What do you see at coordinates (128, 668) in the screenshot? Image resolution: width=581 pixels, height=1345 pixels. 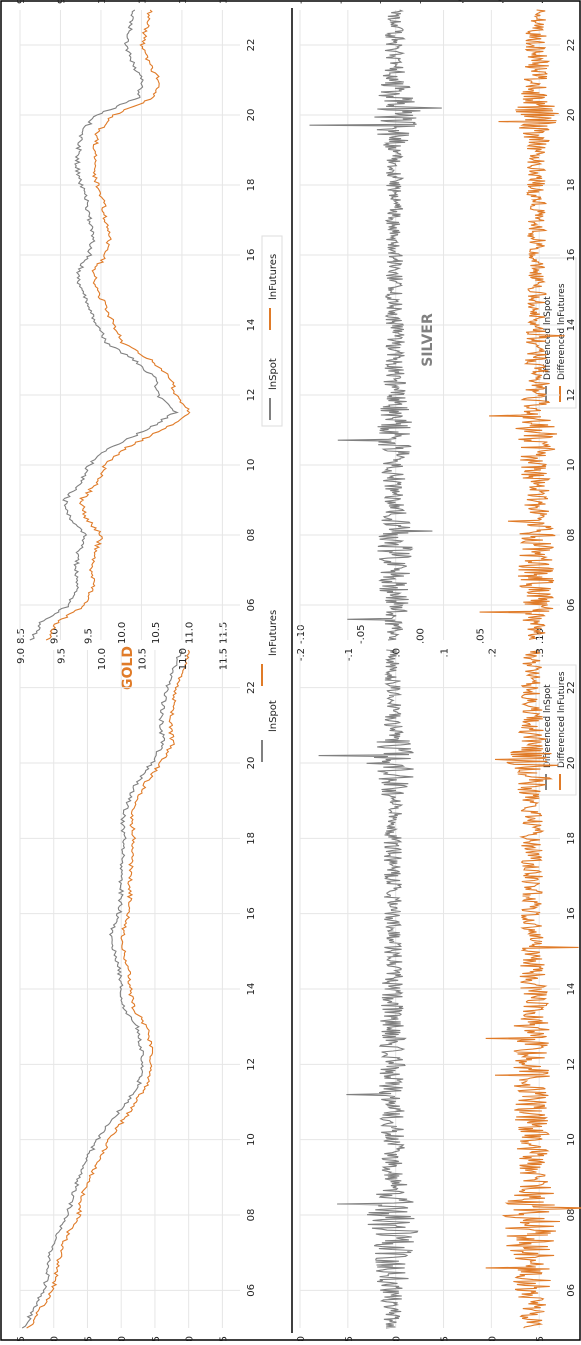 I see `gold-title: GOLD` at bounding box center [128, 668].